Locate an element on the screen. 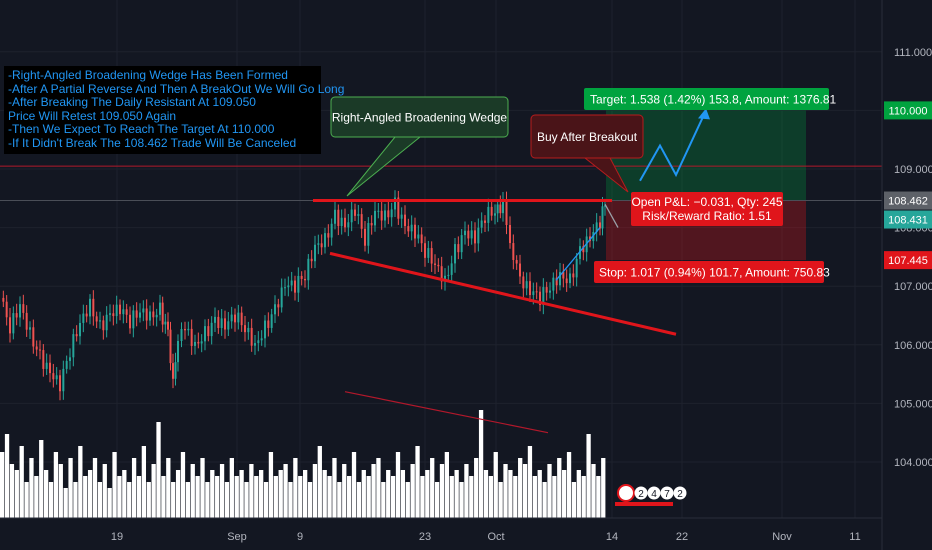 This screenshot has height=550, width=932. time-tick-label: 23 is located at coordinates (425, 537).